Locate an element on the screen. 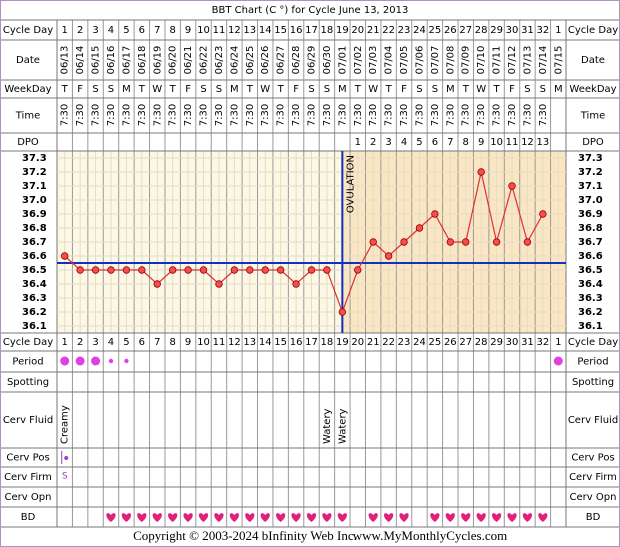 This screenshot has height=547, width=620. cycle-day: 6 is located at coordinates (142, 342).